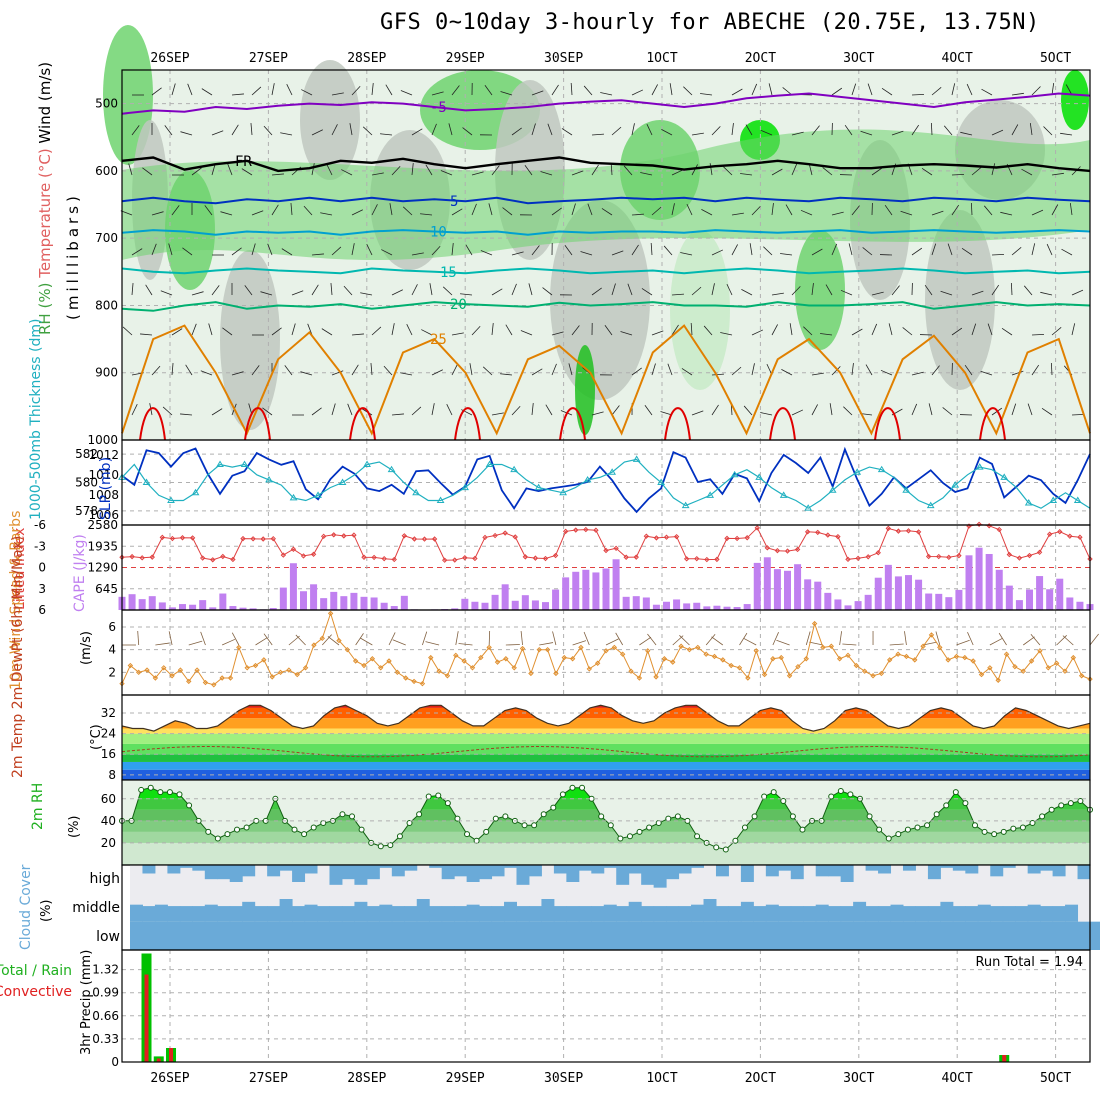  Describe the element at coordinates (112, 672) in the screenshot. I see `y-tick: 2` at that location.